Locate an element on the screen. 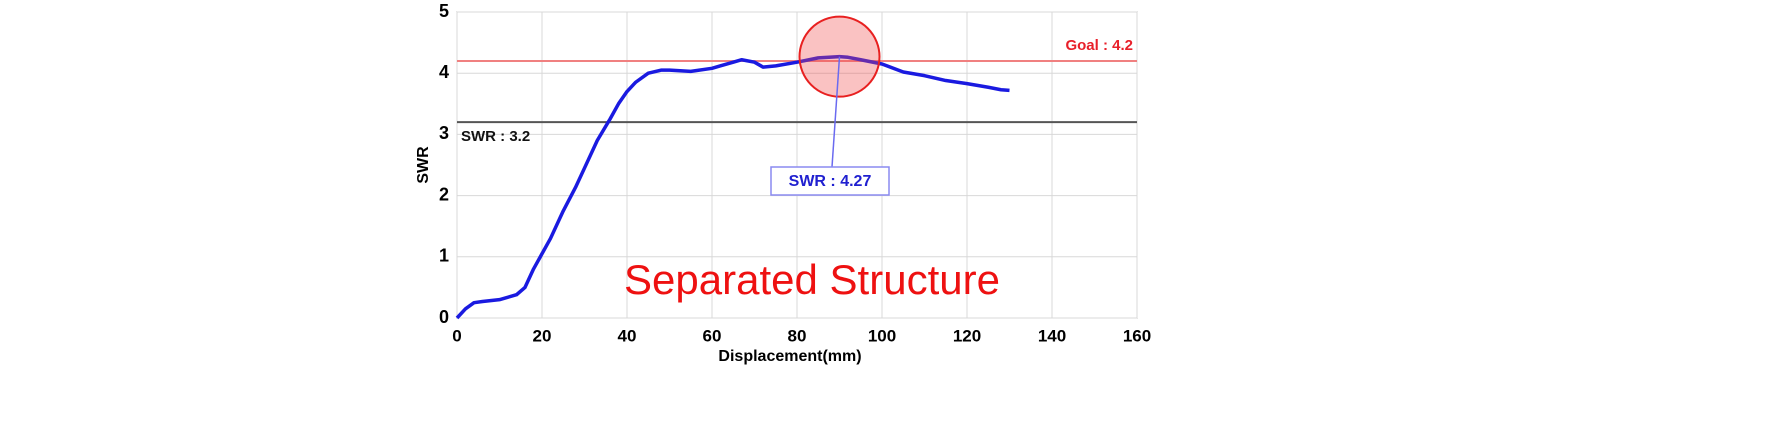 This screenshot has height=428, width=1772. x-tick-label: 120 is located at coordinates (967, 335).